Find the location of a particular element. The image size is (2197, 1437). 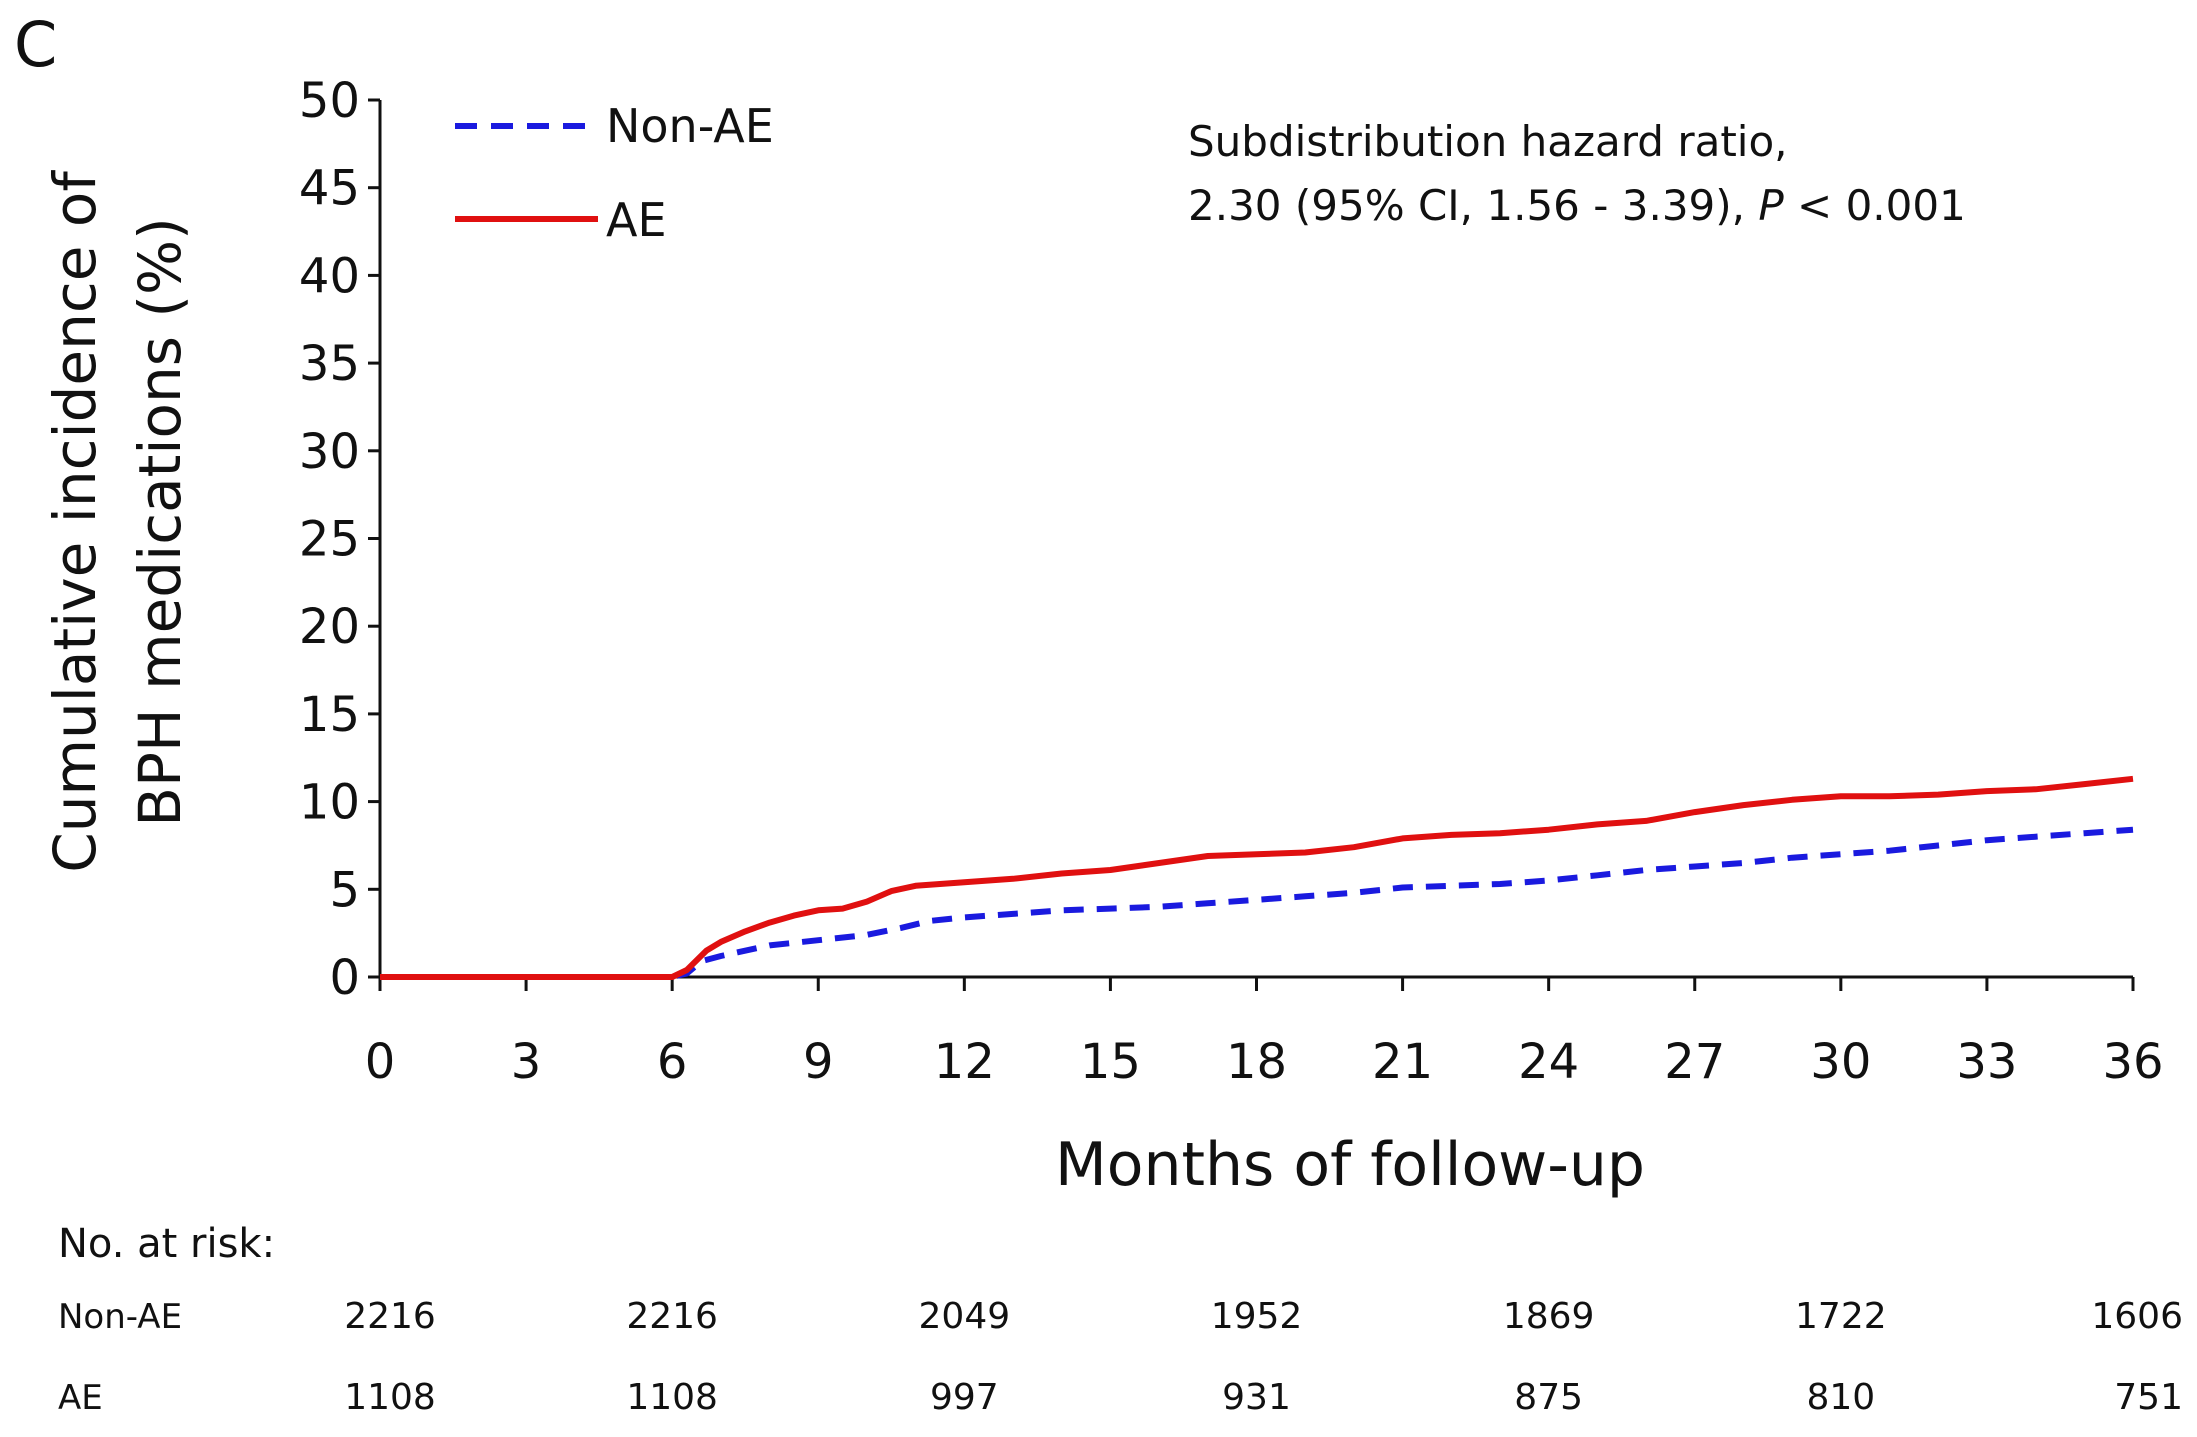

legend: Non-AE AE is located at coordinates (614, 173).